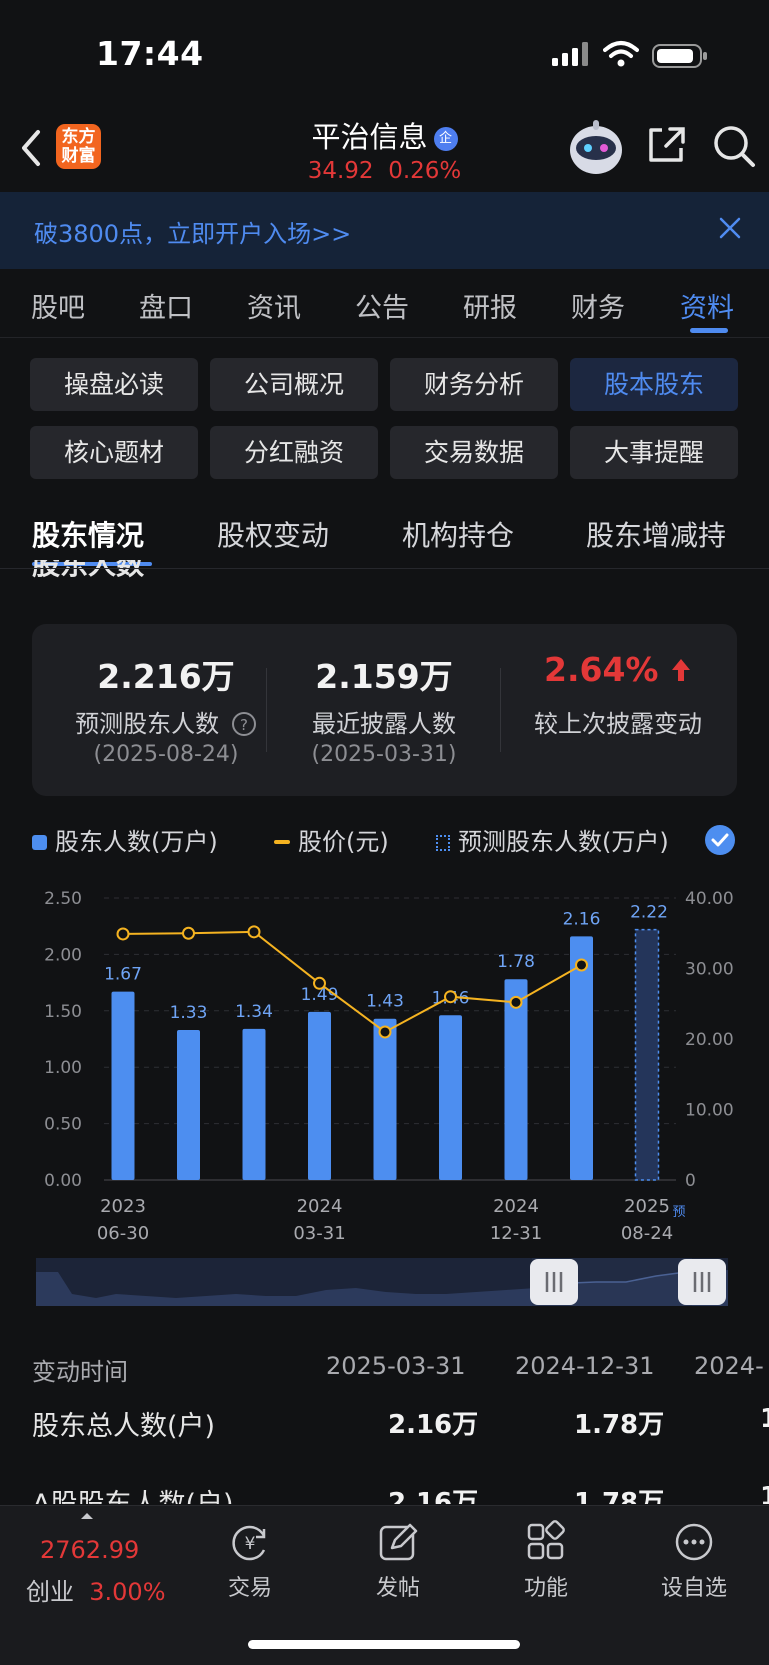  I want to click on tab-guba: 股吧, so click(58, 308).